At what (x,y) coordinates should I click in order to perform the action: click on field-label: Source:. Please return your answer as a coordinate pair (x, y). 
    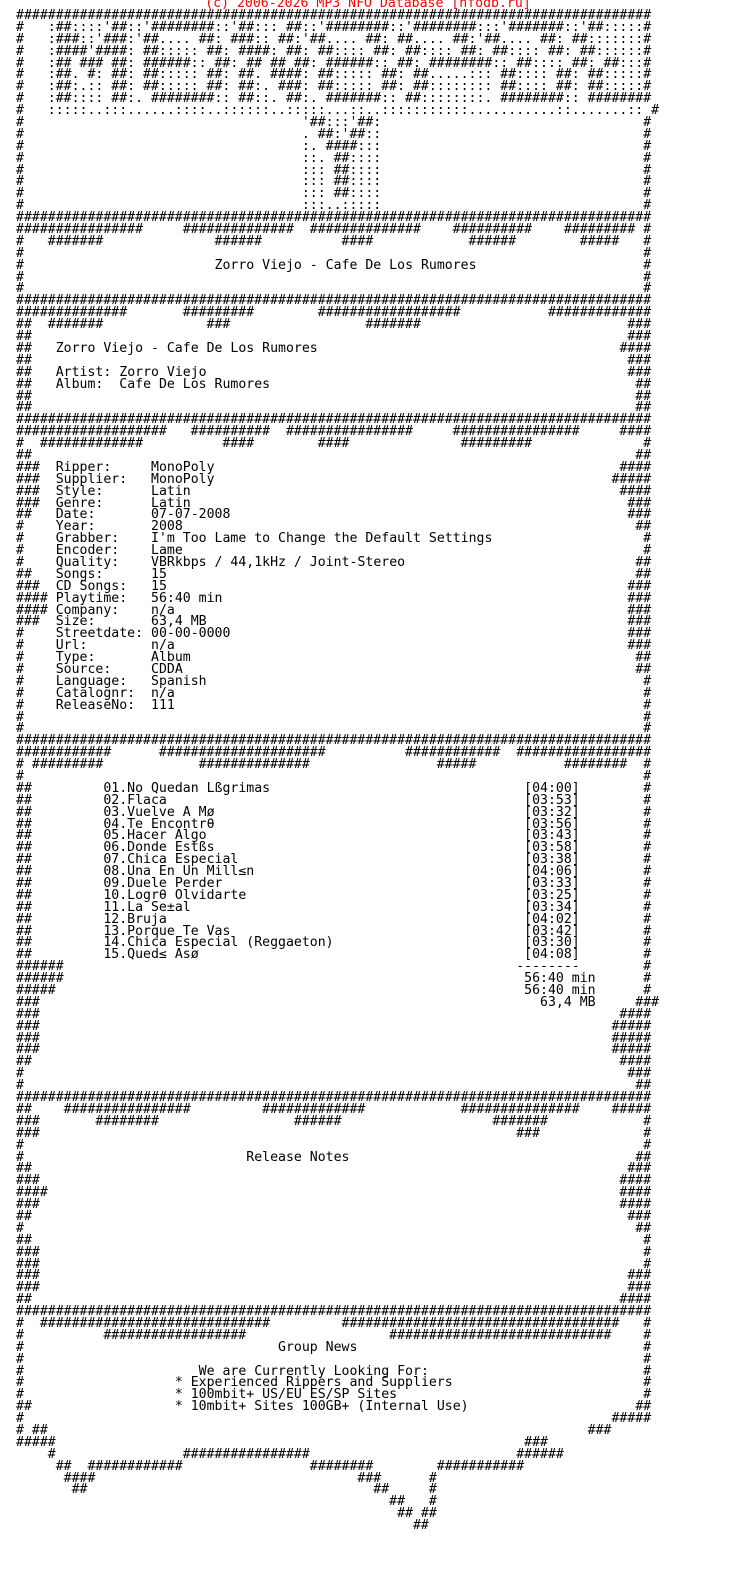
    Looking at the image, I should click on (83, 669).